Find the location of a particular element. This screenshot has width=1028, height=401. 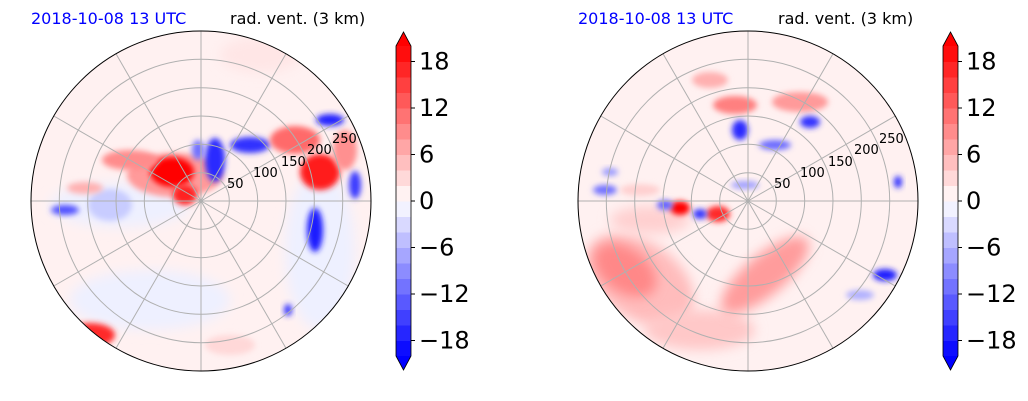

panel-2-time-label: 2018-10-08 13 UTC is located at coordinates (655, 18).